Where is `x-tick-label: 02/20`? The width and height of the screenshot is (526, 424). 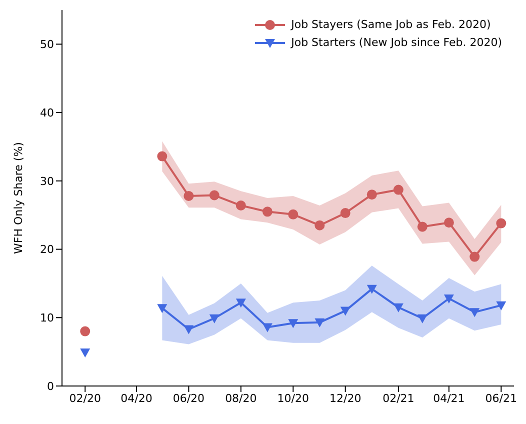 x-tick-label: 02/20 is located at coordinates (85, 398).